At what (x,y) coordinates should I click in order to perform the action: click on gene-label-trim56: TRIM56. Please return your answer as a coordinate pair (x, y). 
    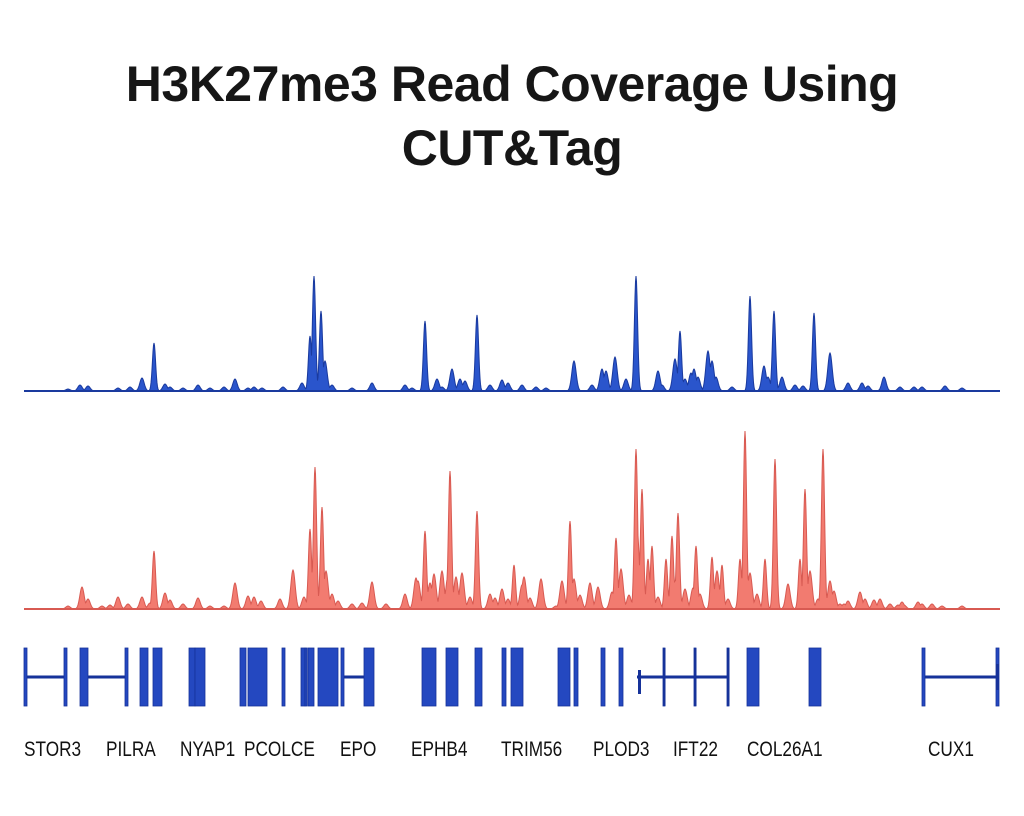
    Looking at the image, I should click on (532, 749).